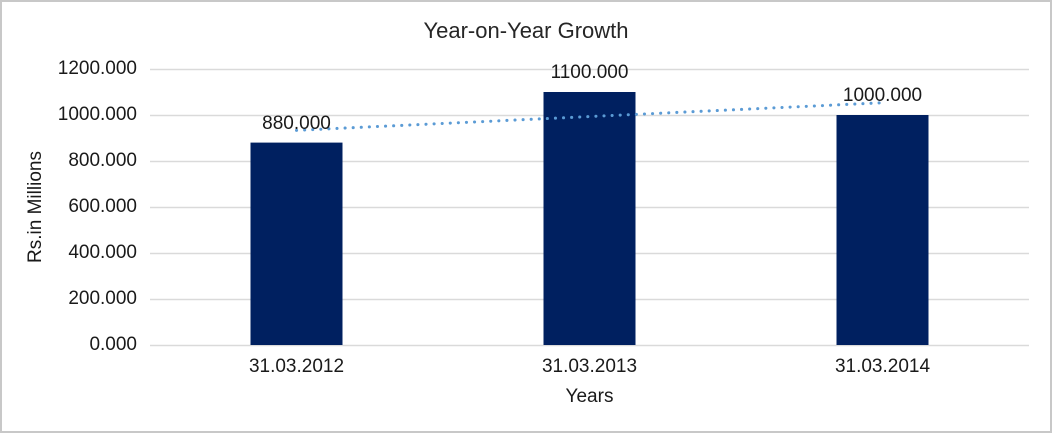 The width and height of the screenshot is (1052, 433). What do you see at coordinates (97, 68) in the screenshot?
I see `y-tick-label: 1200.000` at bounding box center [97, 68].